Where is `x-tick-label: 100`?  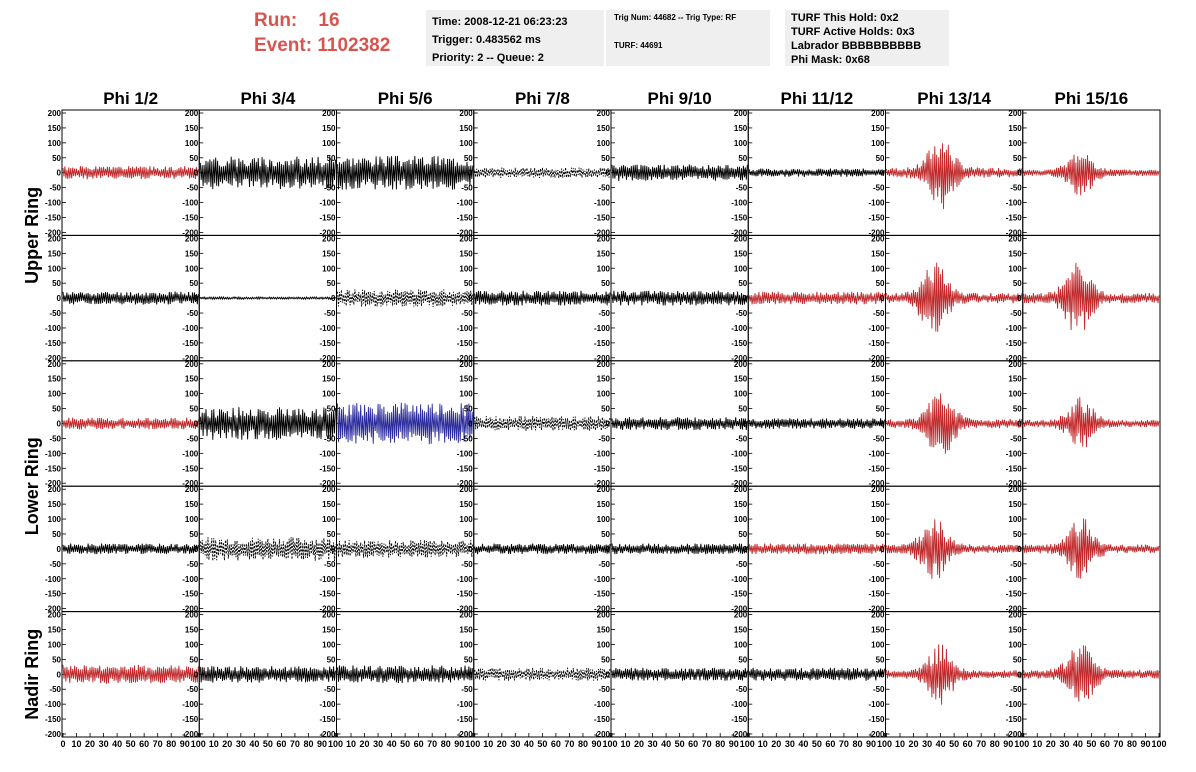 x-tick-label: 100 is located at coordinates (609, 744).